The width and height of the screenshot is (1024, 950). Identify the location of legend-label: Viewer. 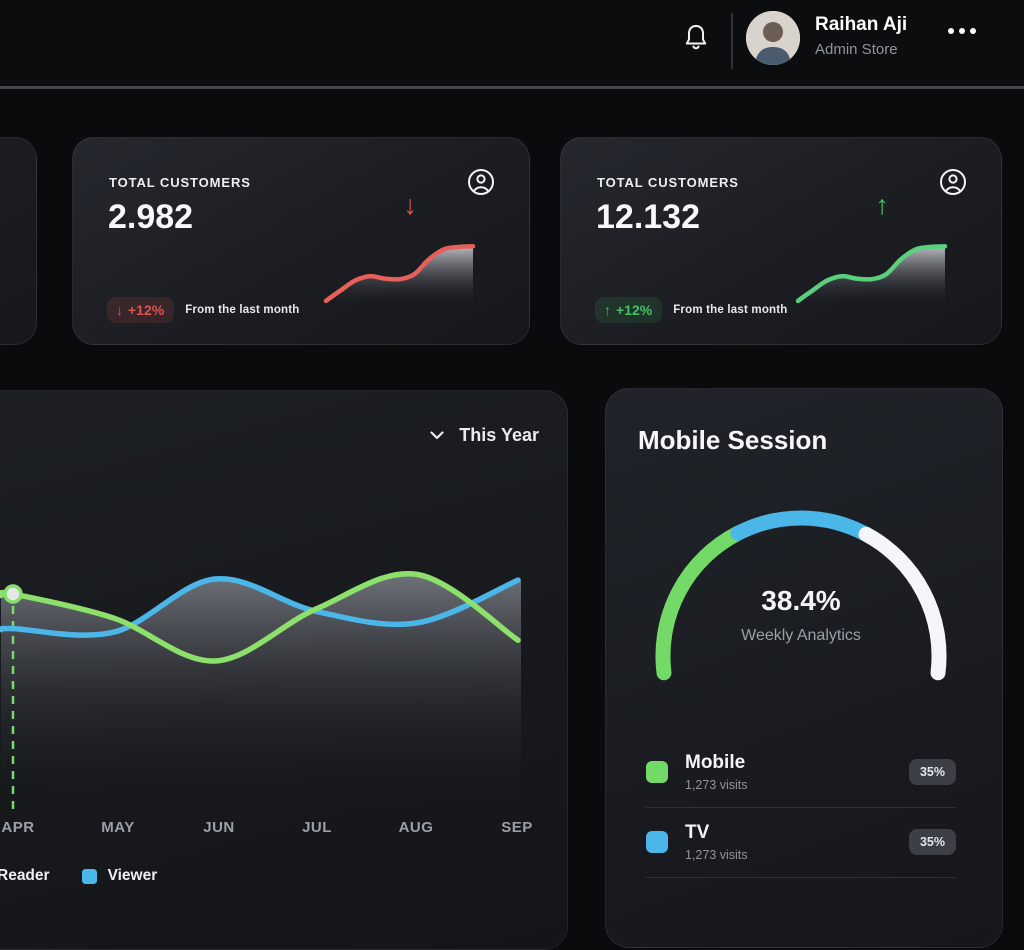
(132, 875).